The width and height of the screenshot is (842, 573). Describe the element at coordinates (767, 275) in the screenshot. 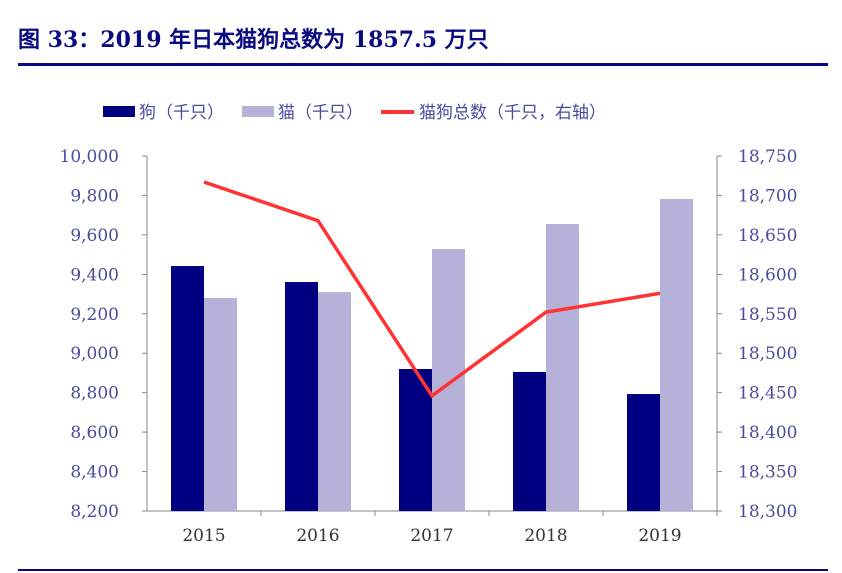

I see `right-tick-label: 18,600` at that location.